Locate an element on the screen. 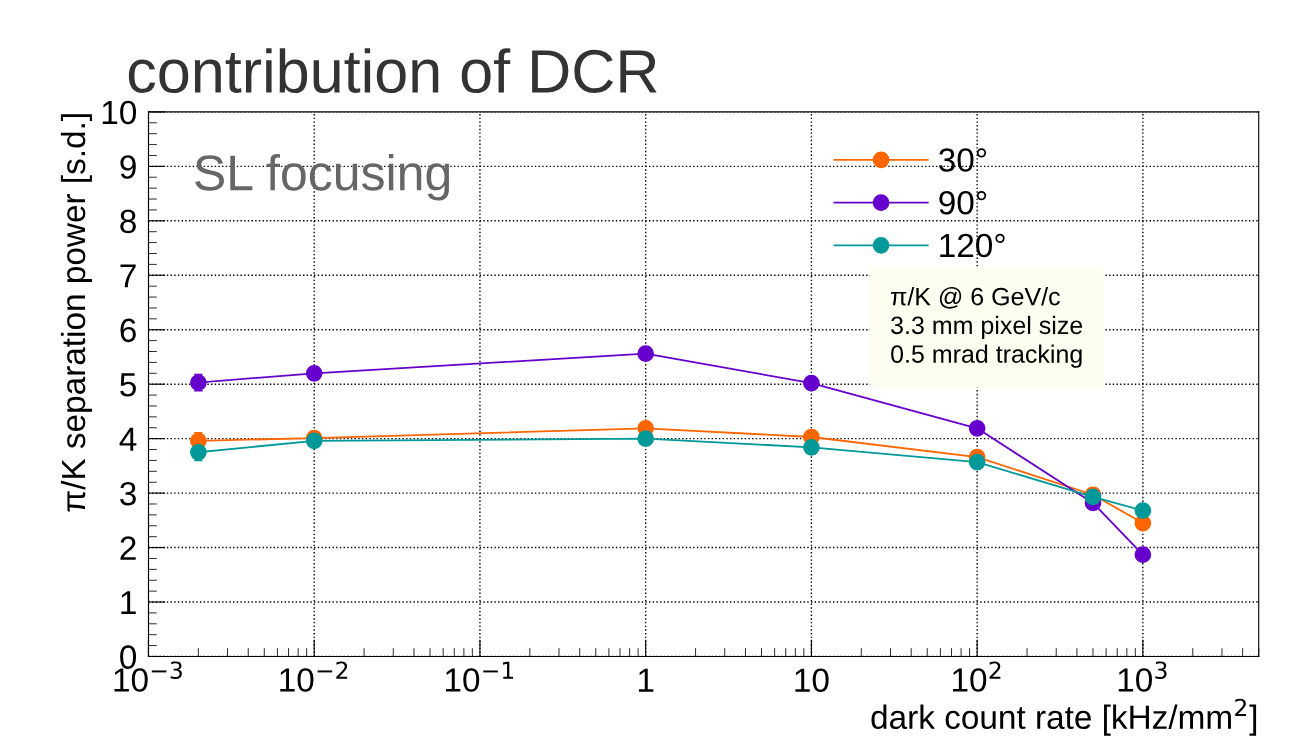  legend-label: 30° is located at coordinates (963, 160).